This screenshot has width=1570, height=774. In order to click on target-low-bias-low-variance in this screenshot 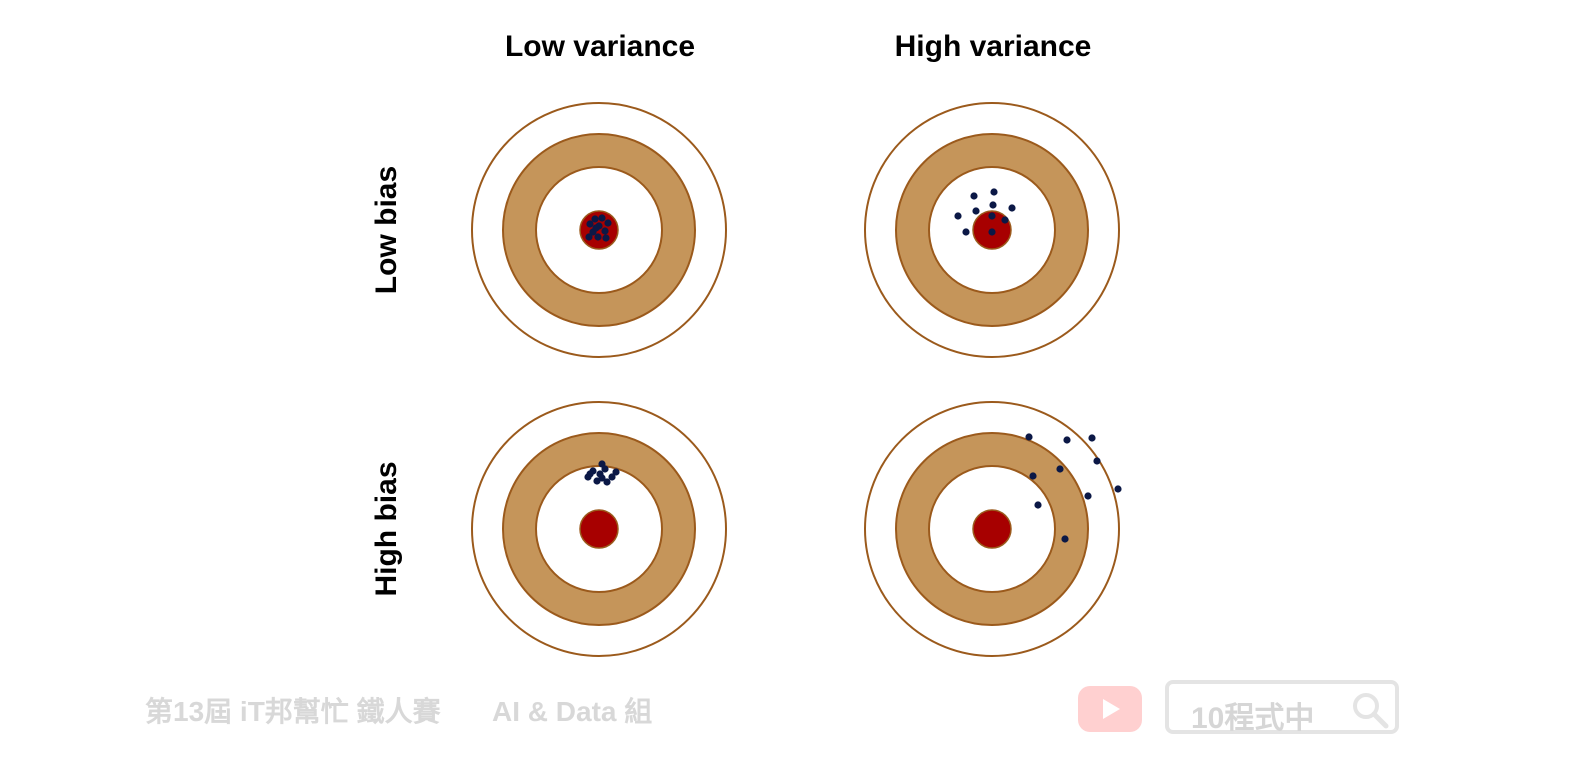, I will do `click(599, 230)`.